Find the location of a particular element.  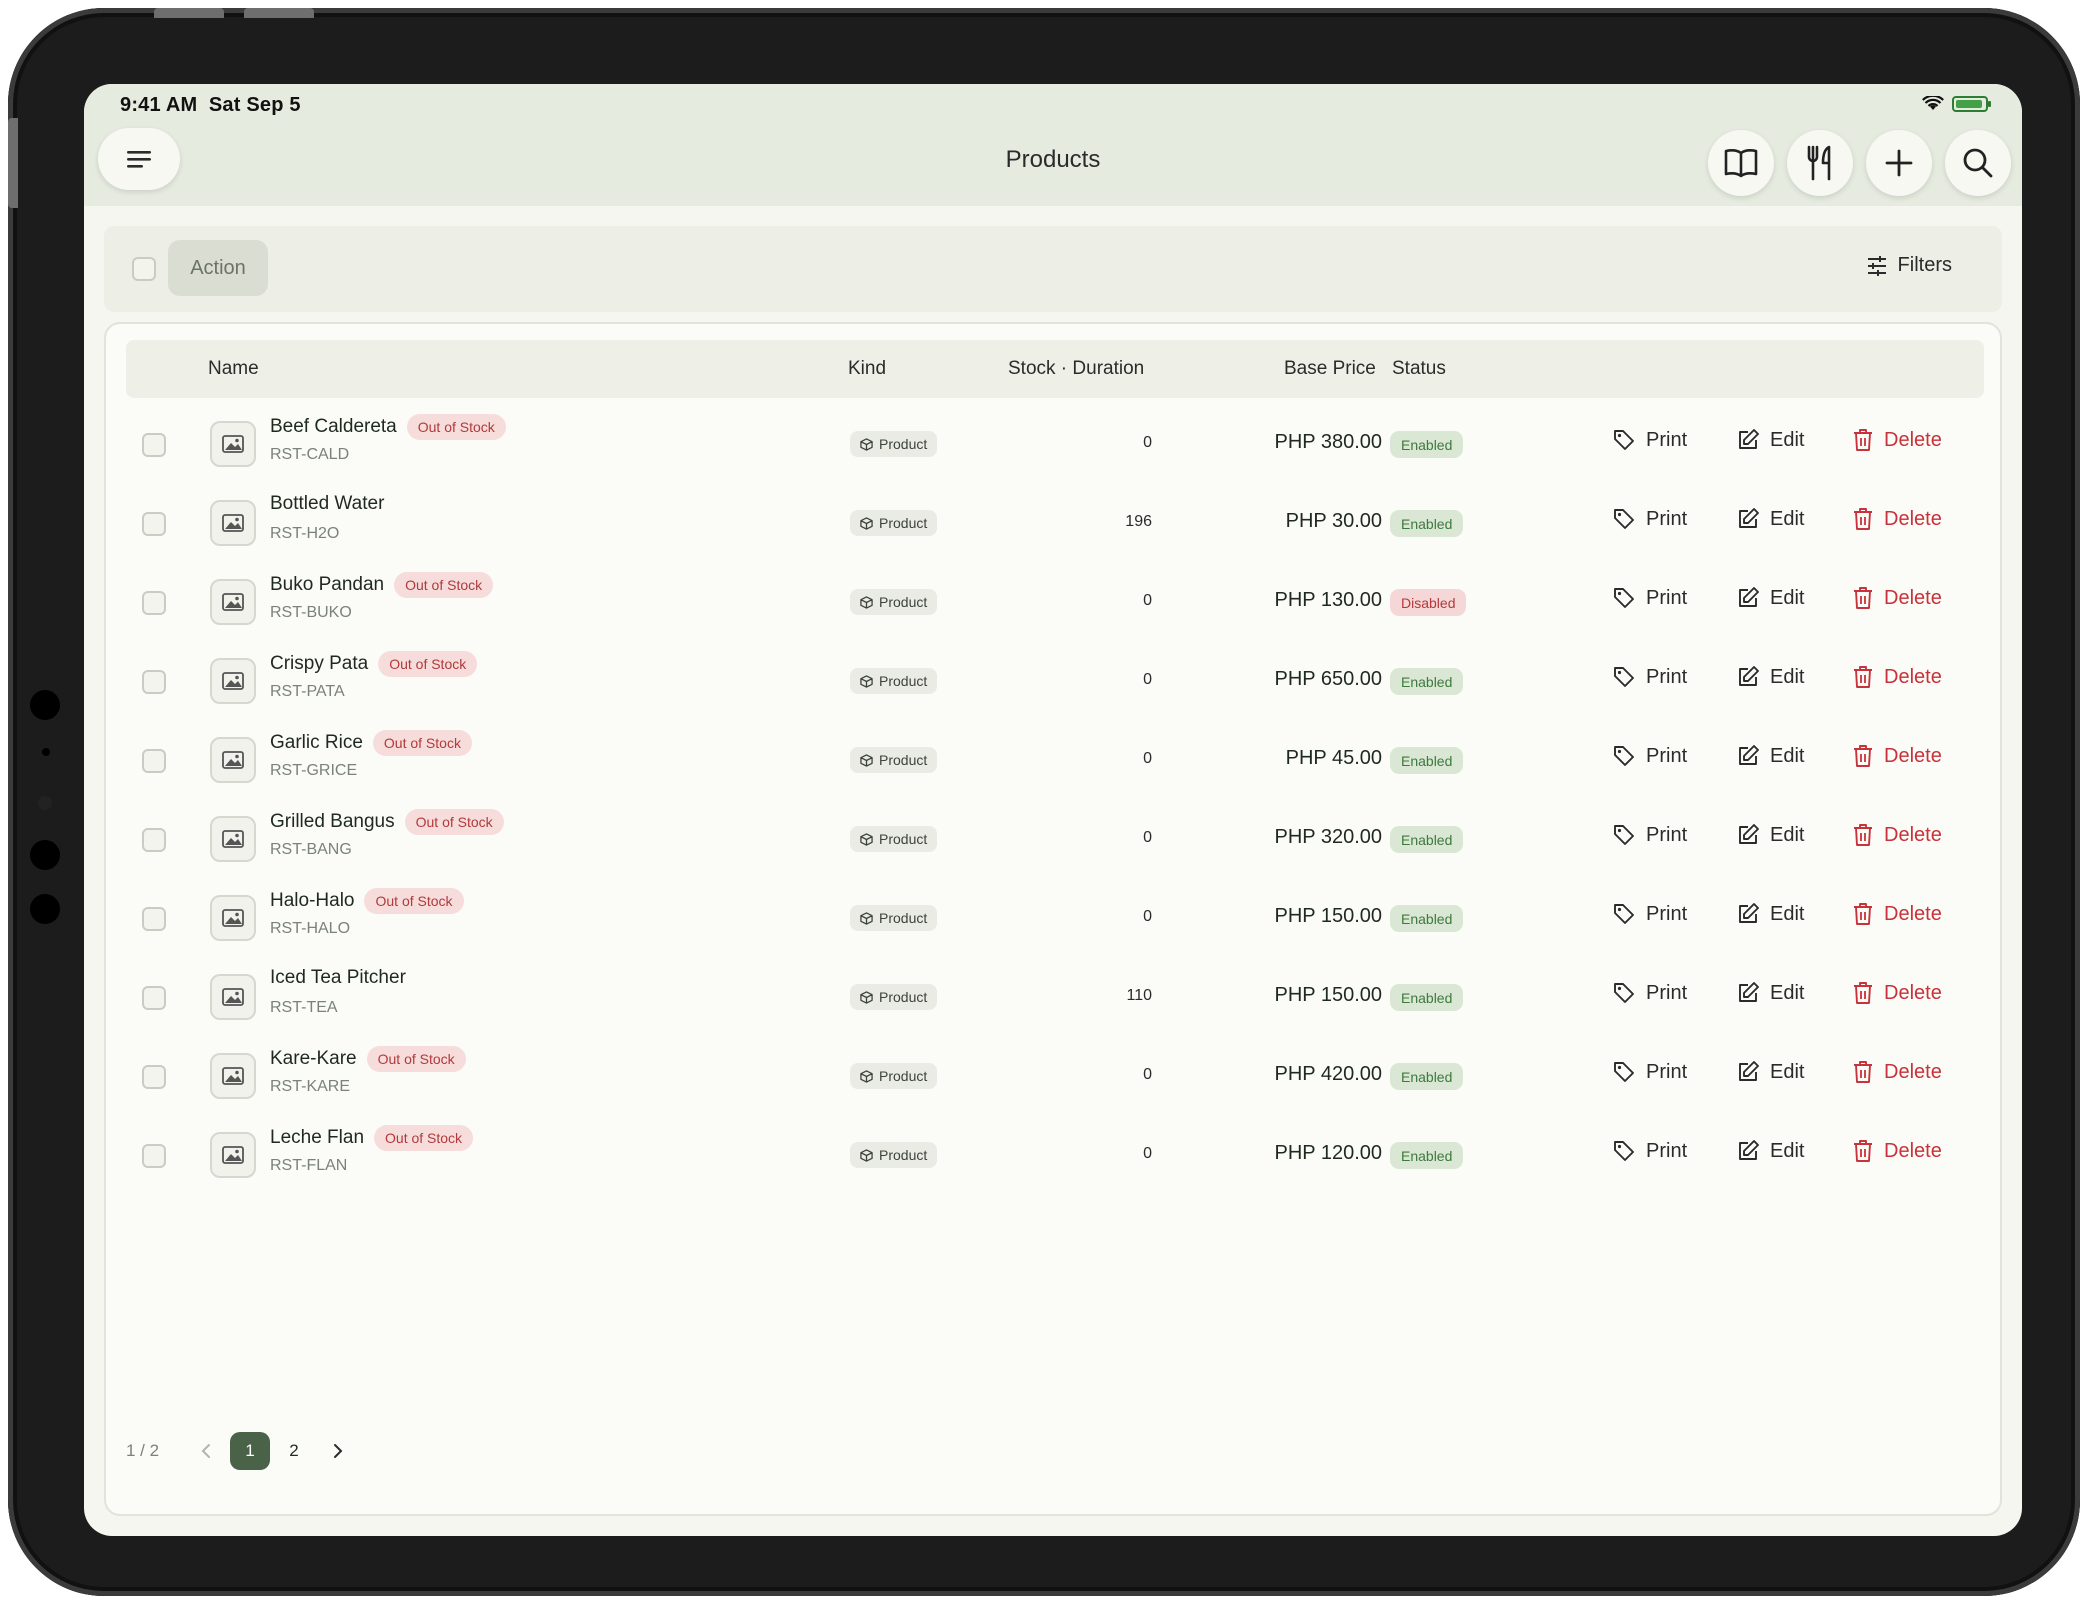

product-name-cell: Grilled Bangus Out of Stock is located at coordinates (387, 822).